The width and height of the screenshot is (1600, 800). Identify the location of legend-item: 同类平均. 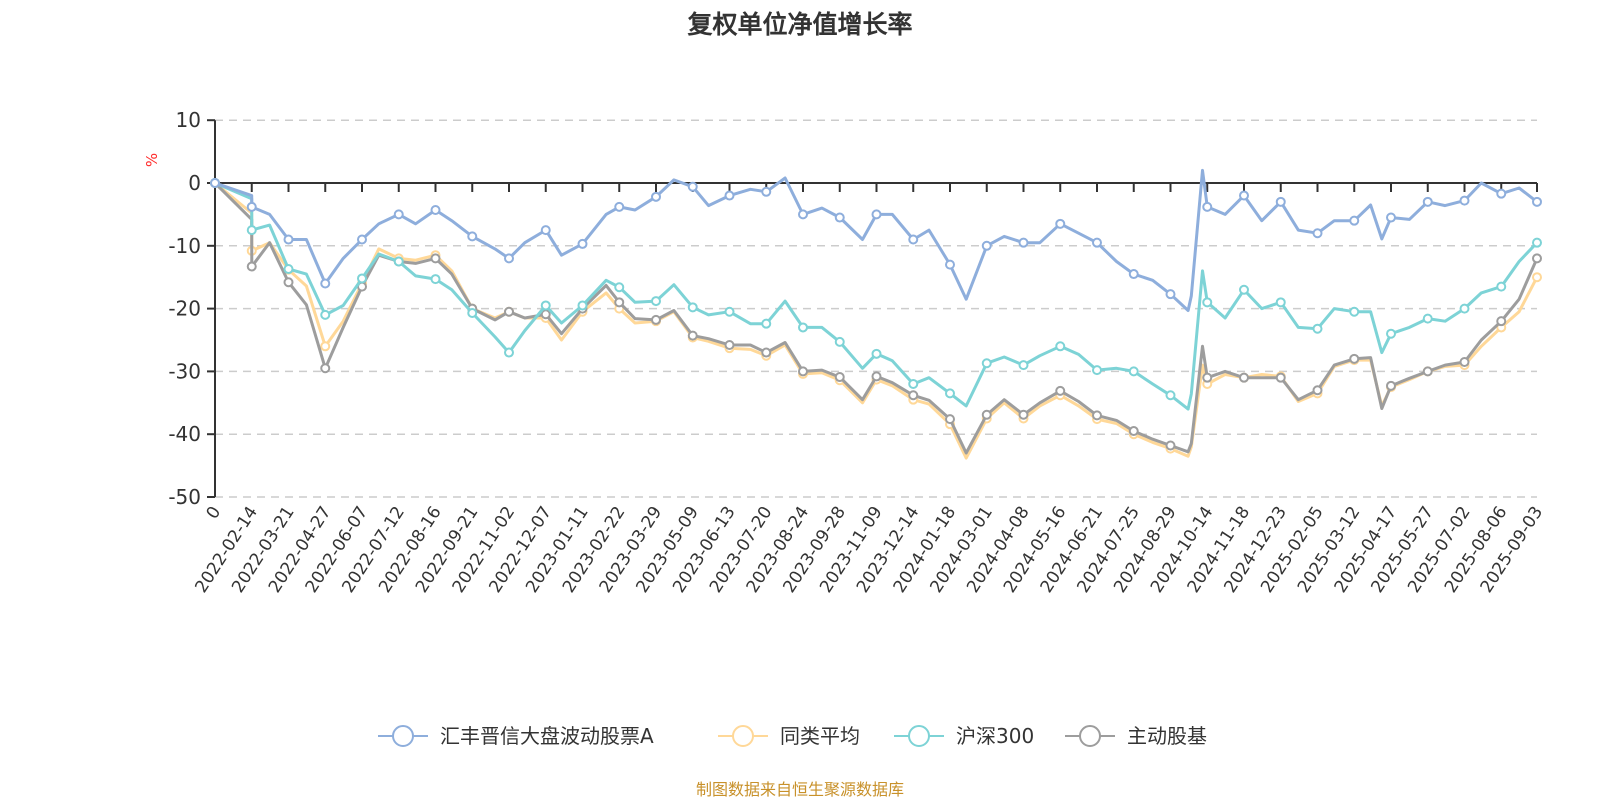
(789, 736).